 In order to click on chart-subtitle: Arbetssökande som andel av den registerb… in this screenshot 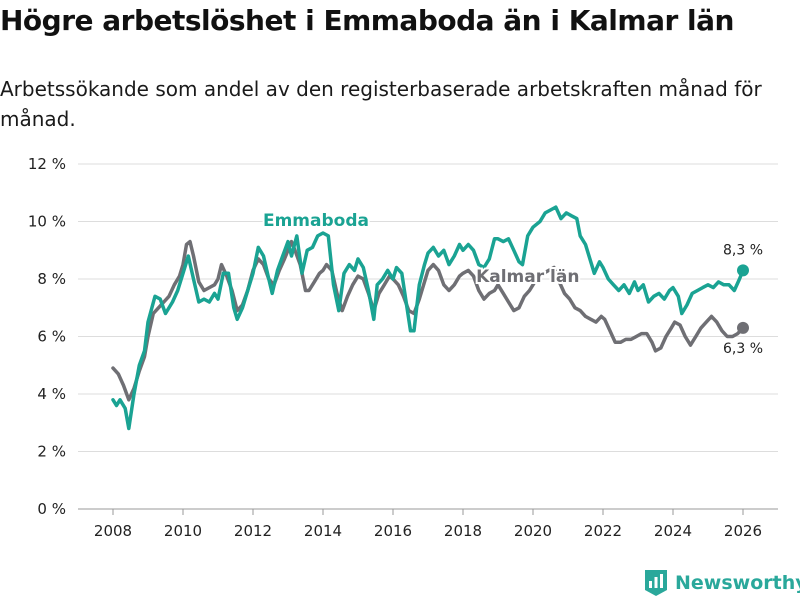, I will do `click(381, 104)`.